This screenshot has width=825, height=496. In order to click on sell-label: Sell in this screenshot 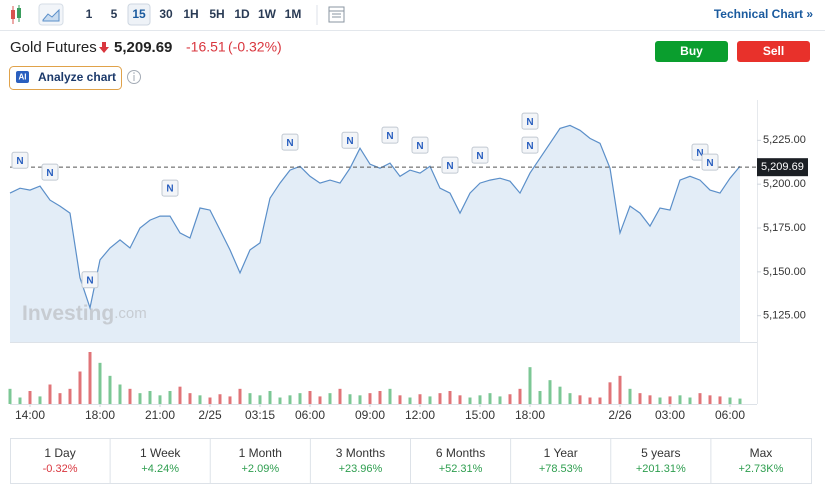, I will do `click(773, 51)`.